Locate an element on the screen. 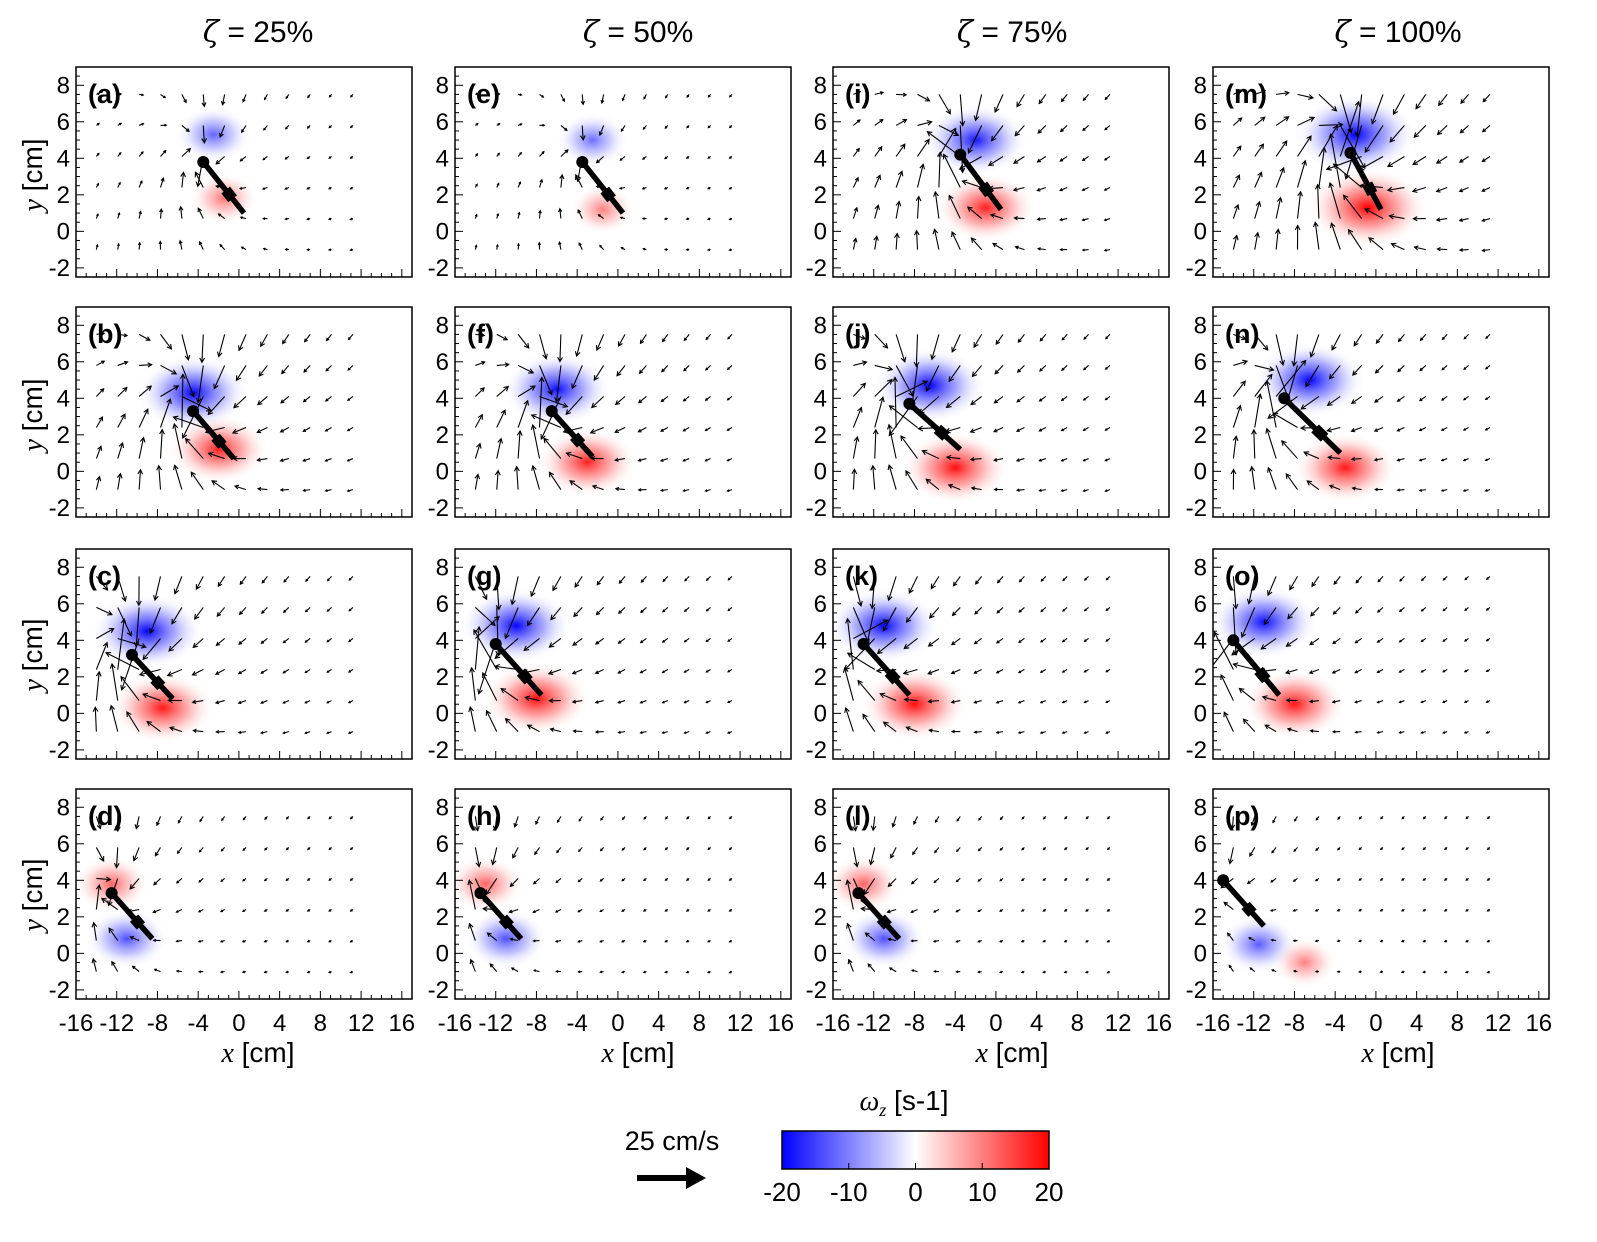 This screenshot has width=1597, height=1242. y-tick-label: 4 is located at coordinates (63, 398).